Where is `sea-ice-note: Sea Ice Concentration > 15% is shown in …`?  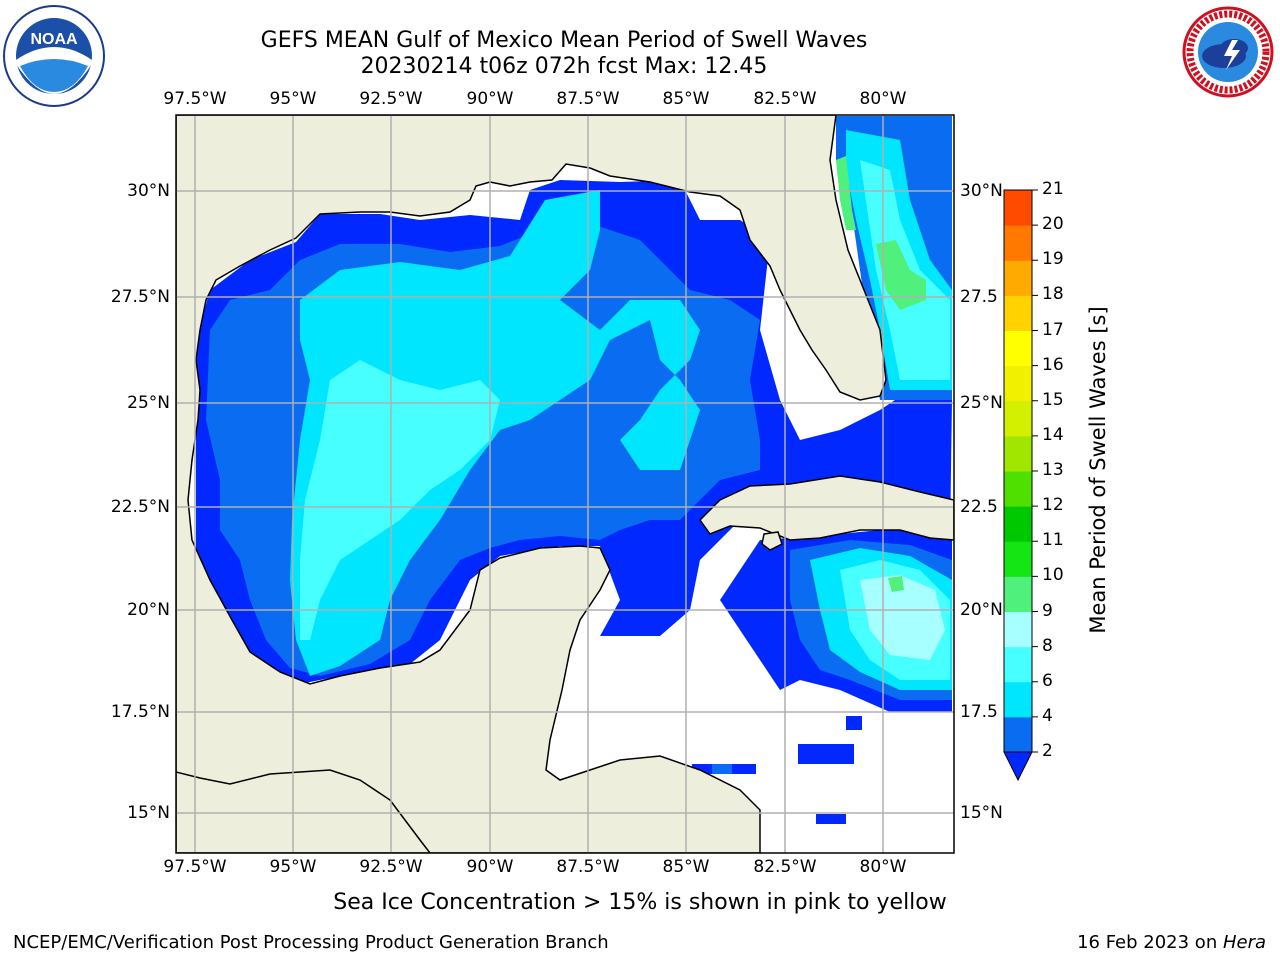 sea-ice-note: Sea Ice Concentration > 15% is shown in … is located at coordinates (640, 902).